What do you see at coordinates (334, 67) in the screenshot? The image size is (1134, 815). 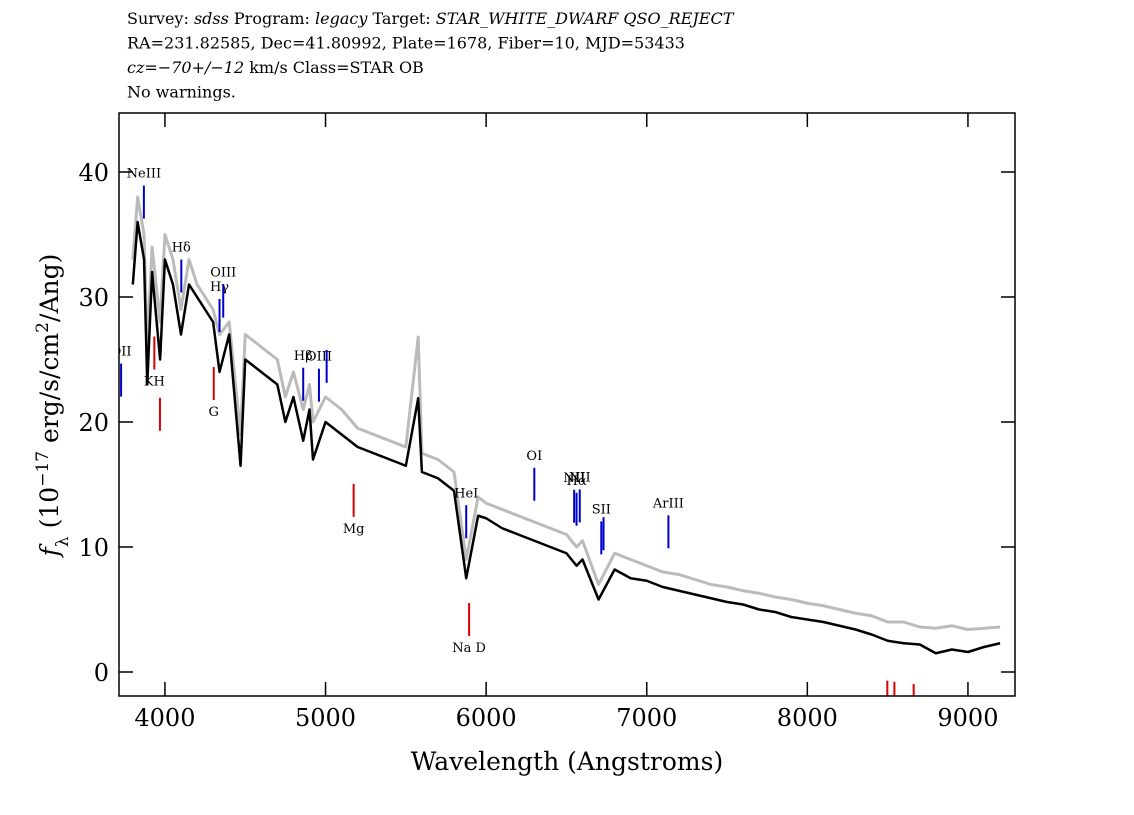 I see `title-segment: km/s Class=STAR OB` at bounding box center [334, 67].